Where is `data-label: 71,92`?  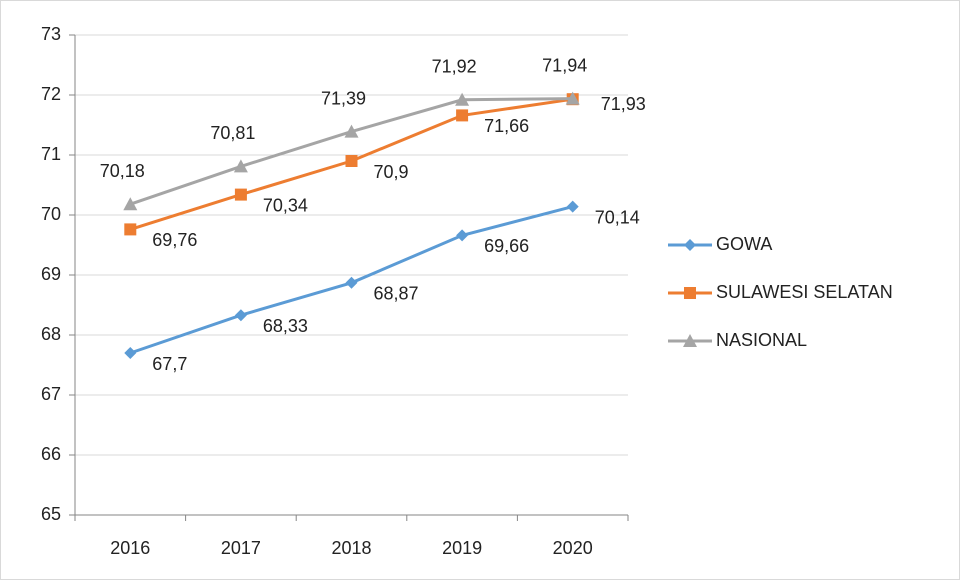 data-label: 71,92 is located at coordinates (454, 67).